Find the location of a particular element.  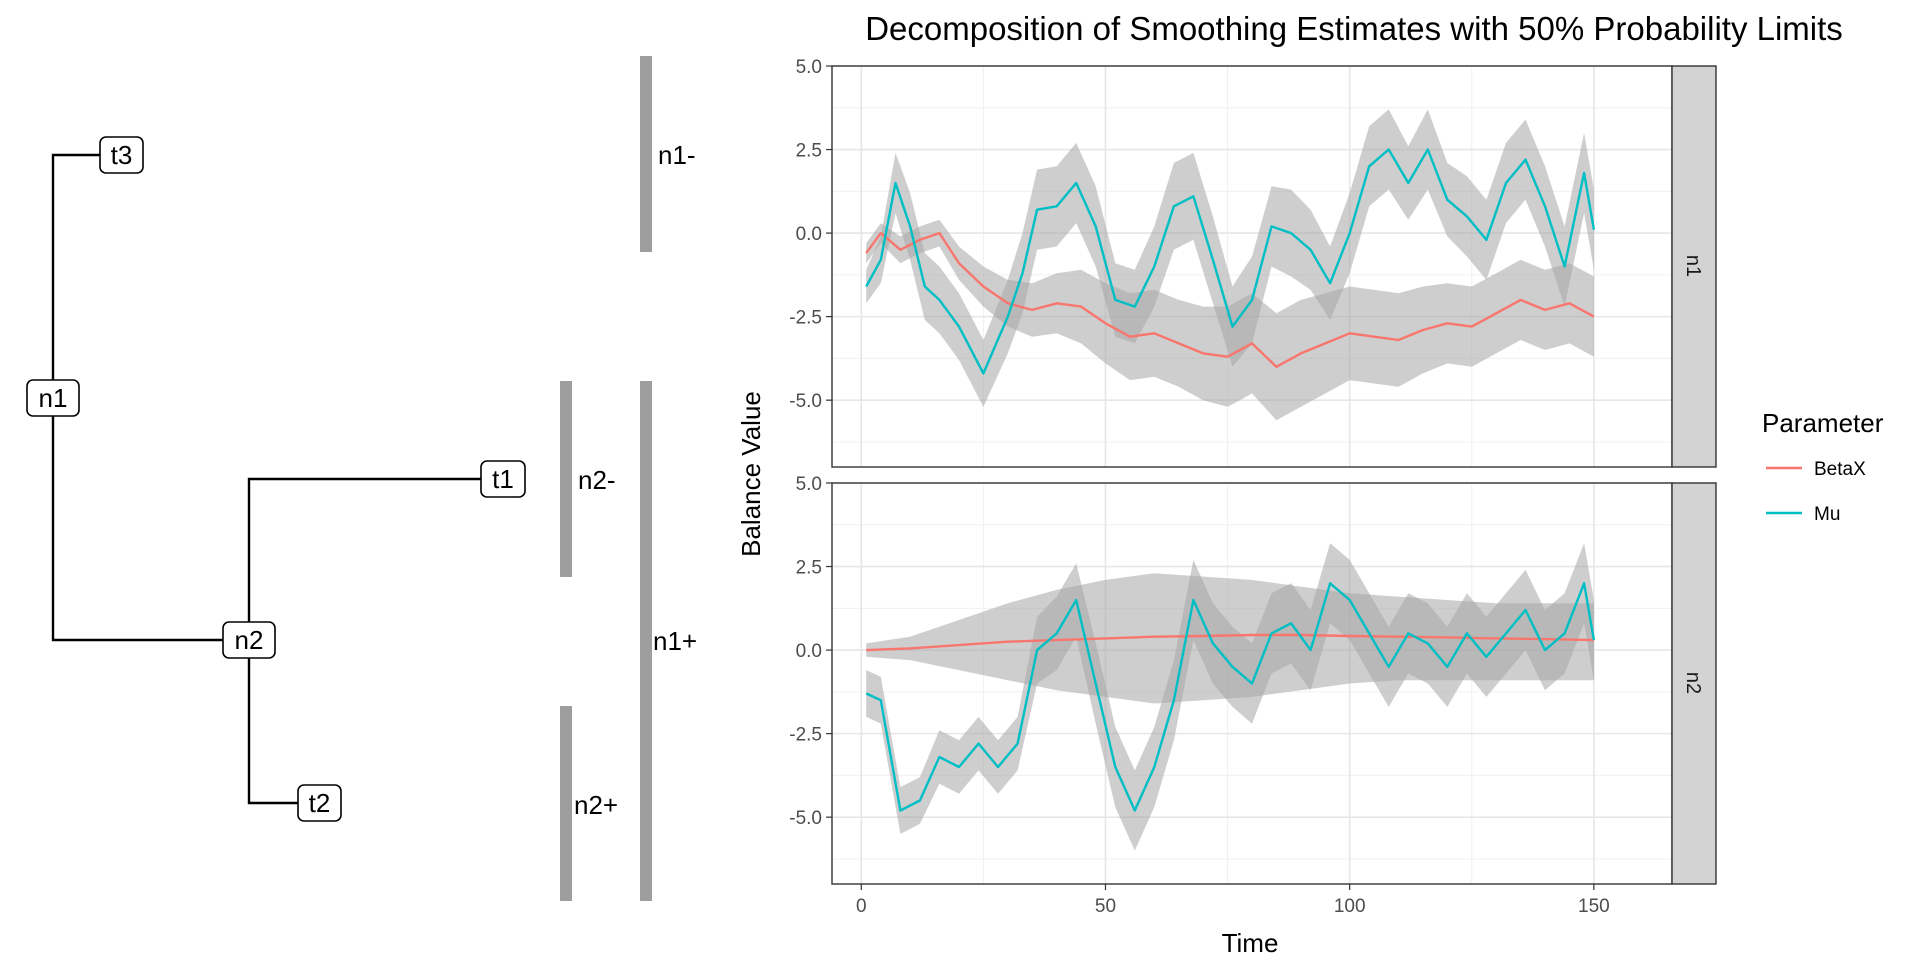

legend-item-mu: Mu is located at coordinates (1803, 514).